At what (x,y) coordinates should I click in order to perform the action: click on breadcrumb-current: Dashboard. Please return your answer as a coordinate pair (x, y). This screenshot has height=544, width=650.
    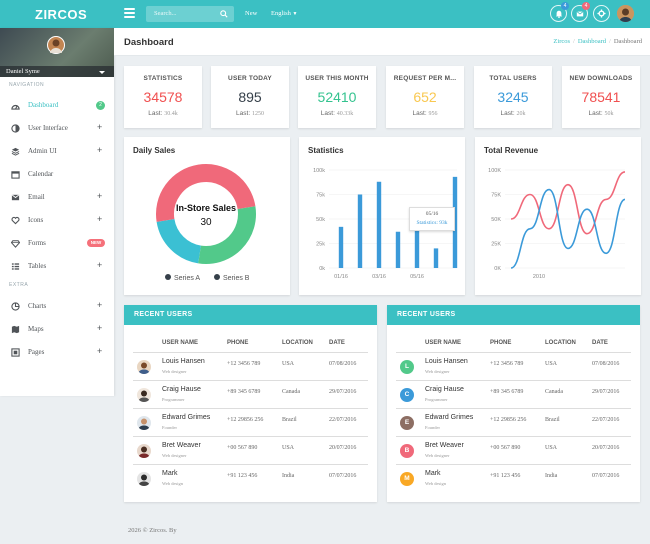
    Looking at the image, I should click on (627, 41).